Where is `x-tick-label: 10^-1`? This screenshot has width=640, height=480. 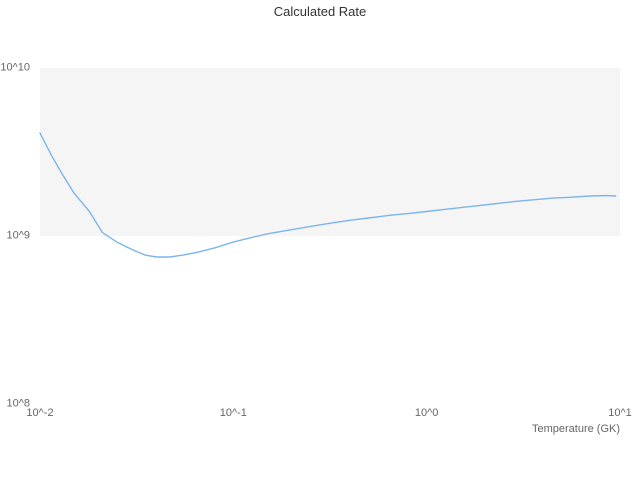
x-tick-label: 10^-1 is located at coordinates (233, 413).